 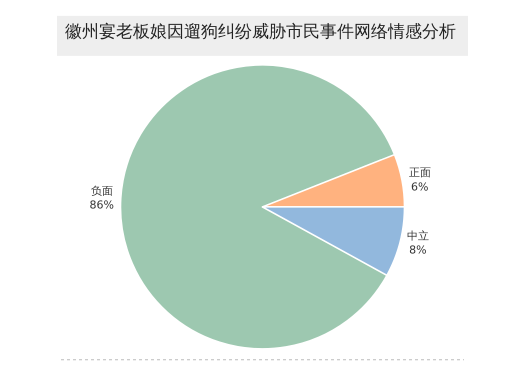 I want to click on slice-label: 中立, so click(x=417, y=235).